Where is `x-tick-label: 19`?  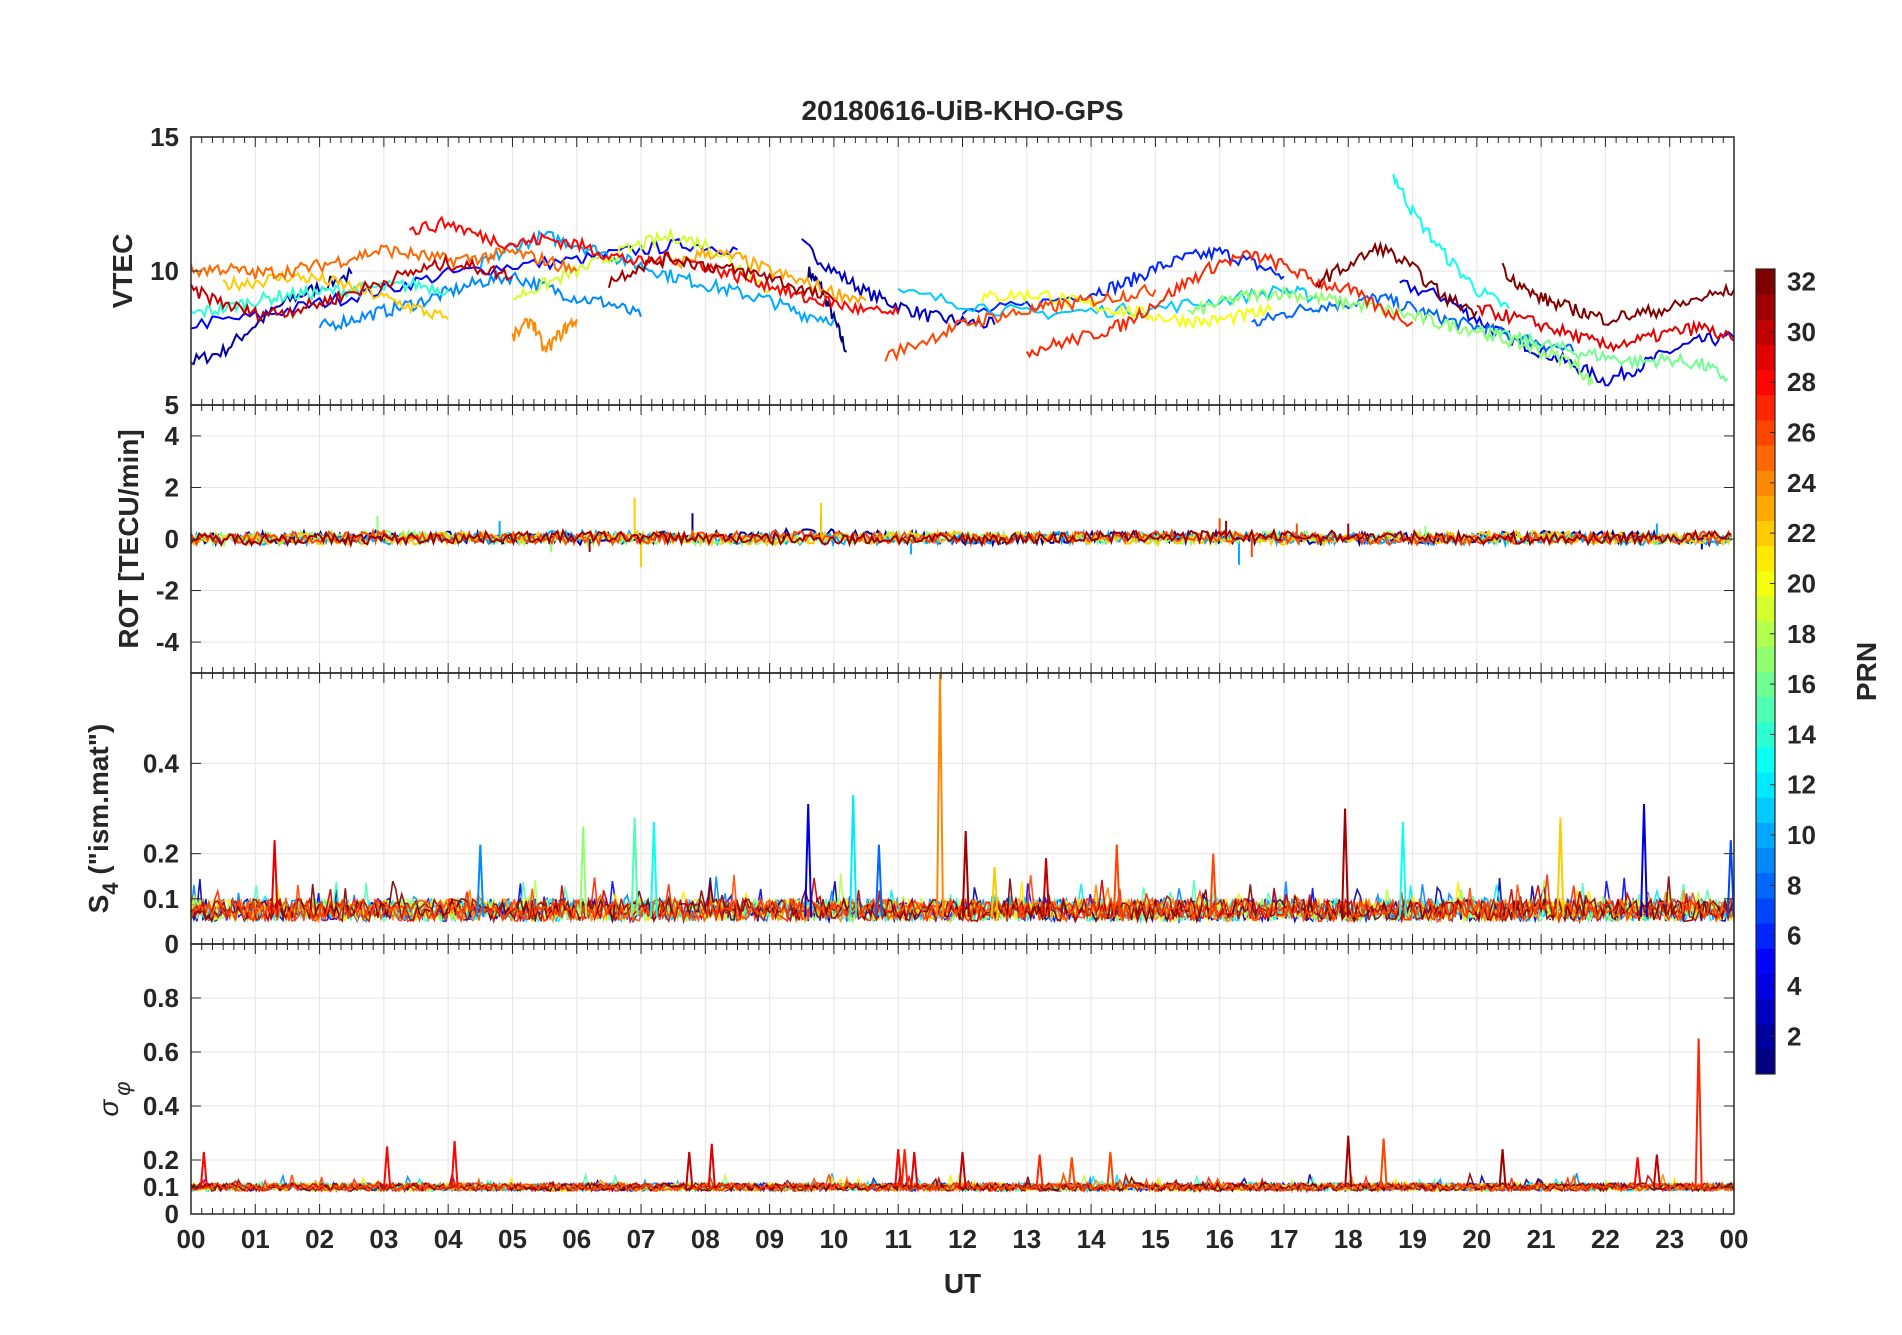
x-tick-label: 19 is located at coordinates (1412, 1239).